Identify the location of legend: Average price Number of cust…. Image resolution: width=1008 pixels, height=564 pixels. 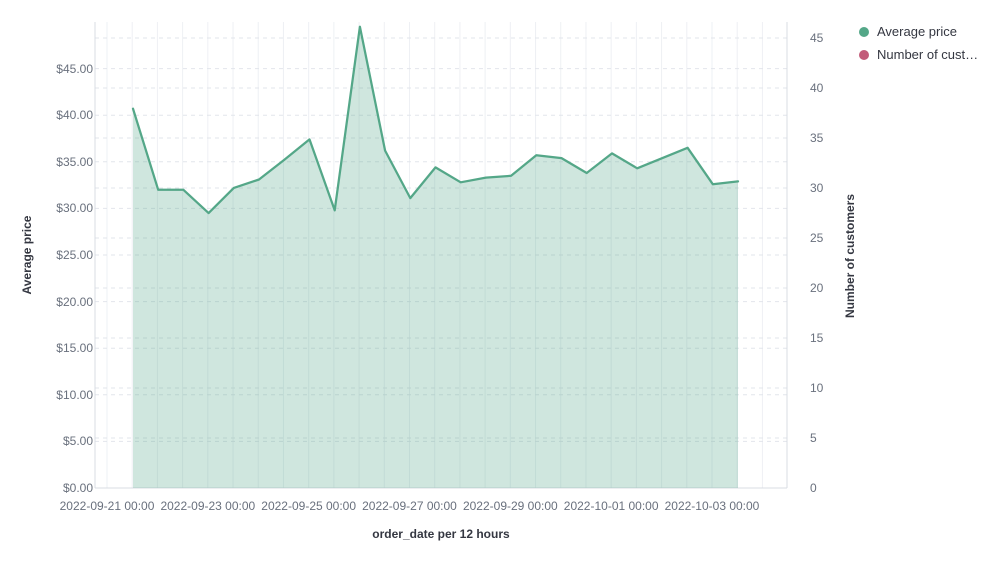
(918, 47).